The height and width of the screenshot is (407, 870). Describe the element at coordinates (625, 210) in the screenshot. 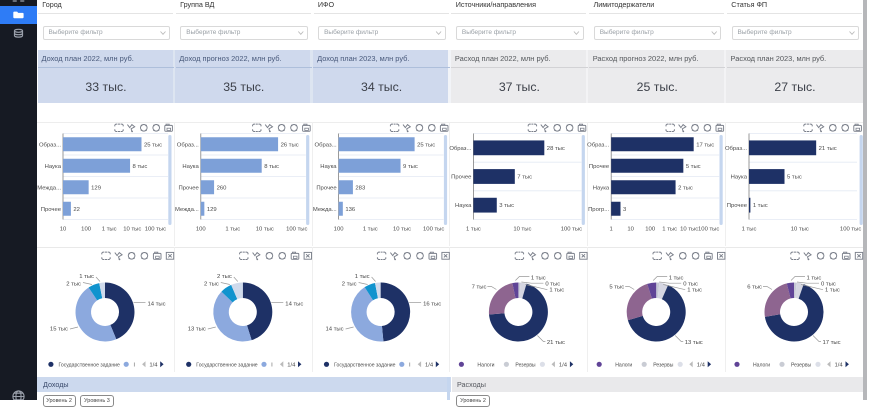

I see `svg-text: 3` at that location.